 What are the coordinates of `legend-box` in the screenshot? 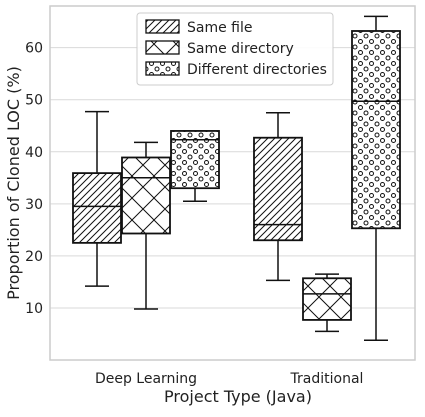 It's located at (235, 49).